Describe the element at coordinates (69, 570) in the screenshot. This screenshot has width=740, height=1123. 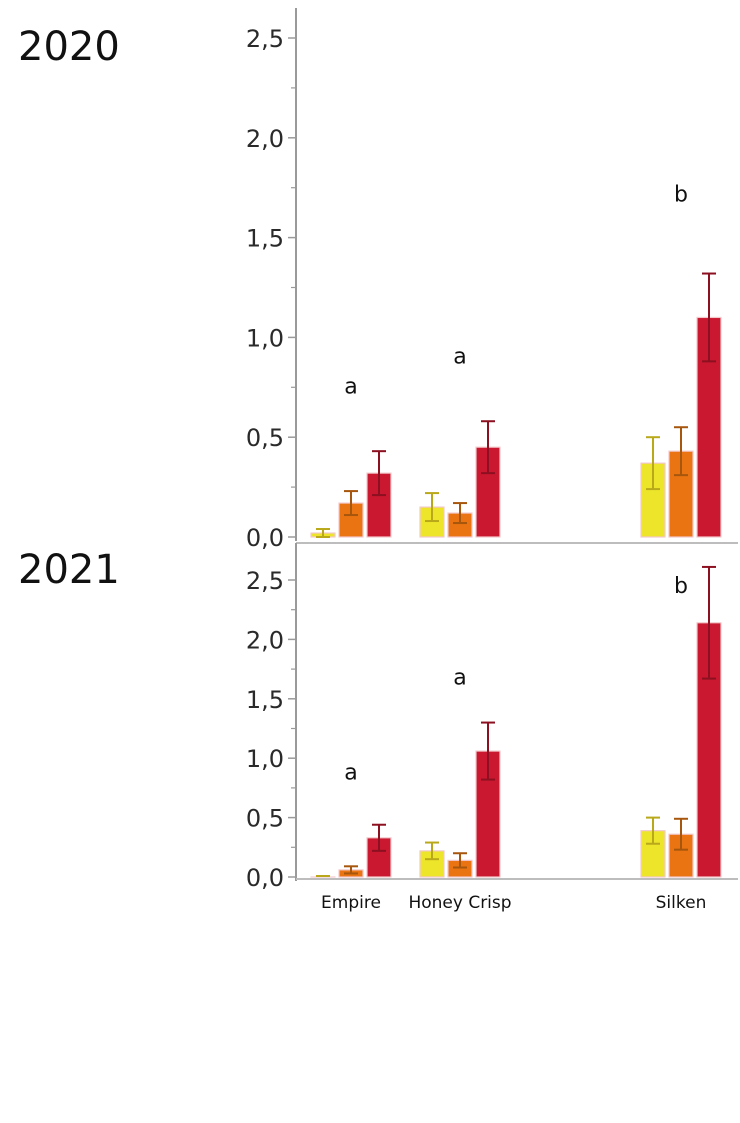
I see `chart-title: 2021` at that location.